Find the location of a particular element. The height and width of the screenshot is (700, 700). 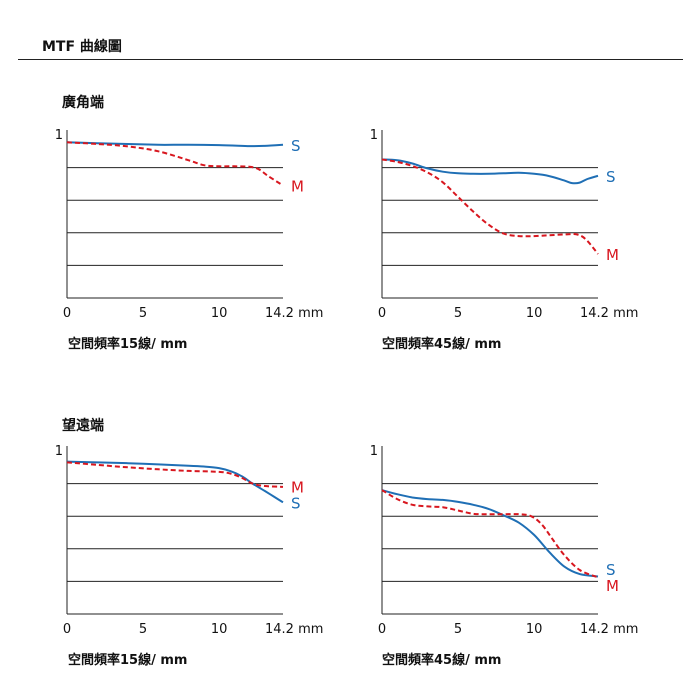

wide-45-series-m-label: M is located at coordinates (612, 255).